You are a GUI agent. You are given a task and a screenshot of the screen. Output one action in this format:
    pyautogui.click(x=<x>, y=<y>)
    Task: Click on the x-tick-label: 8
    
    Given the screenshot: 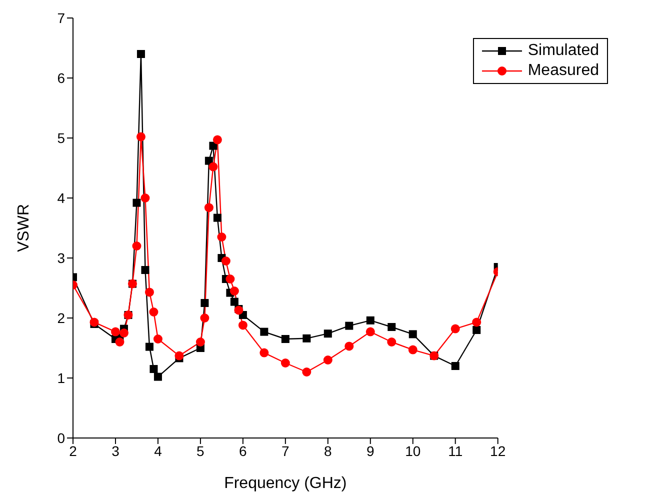 What is the action you would take?
    pyautogui.click(x=328, y=450)
    